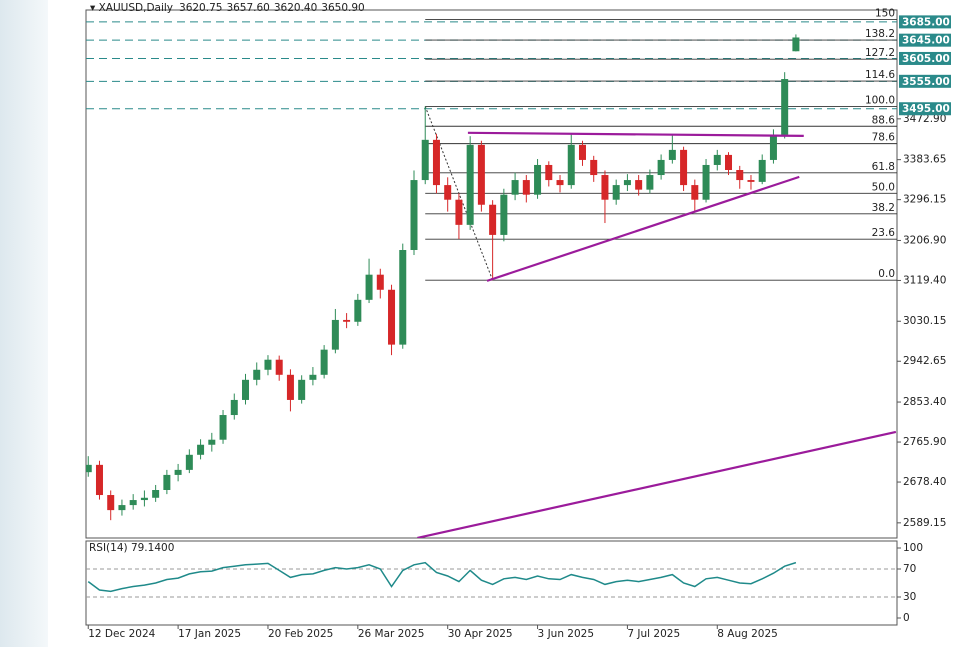 The height and width of the screenshot is (647, 960). I want to click on level-label: 3605.00, so click(926, 59).